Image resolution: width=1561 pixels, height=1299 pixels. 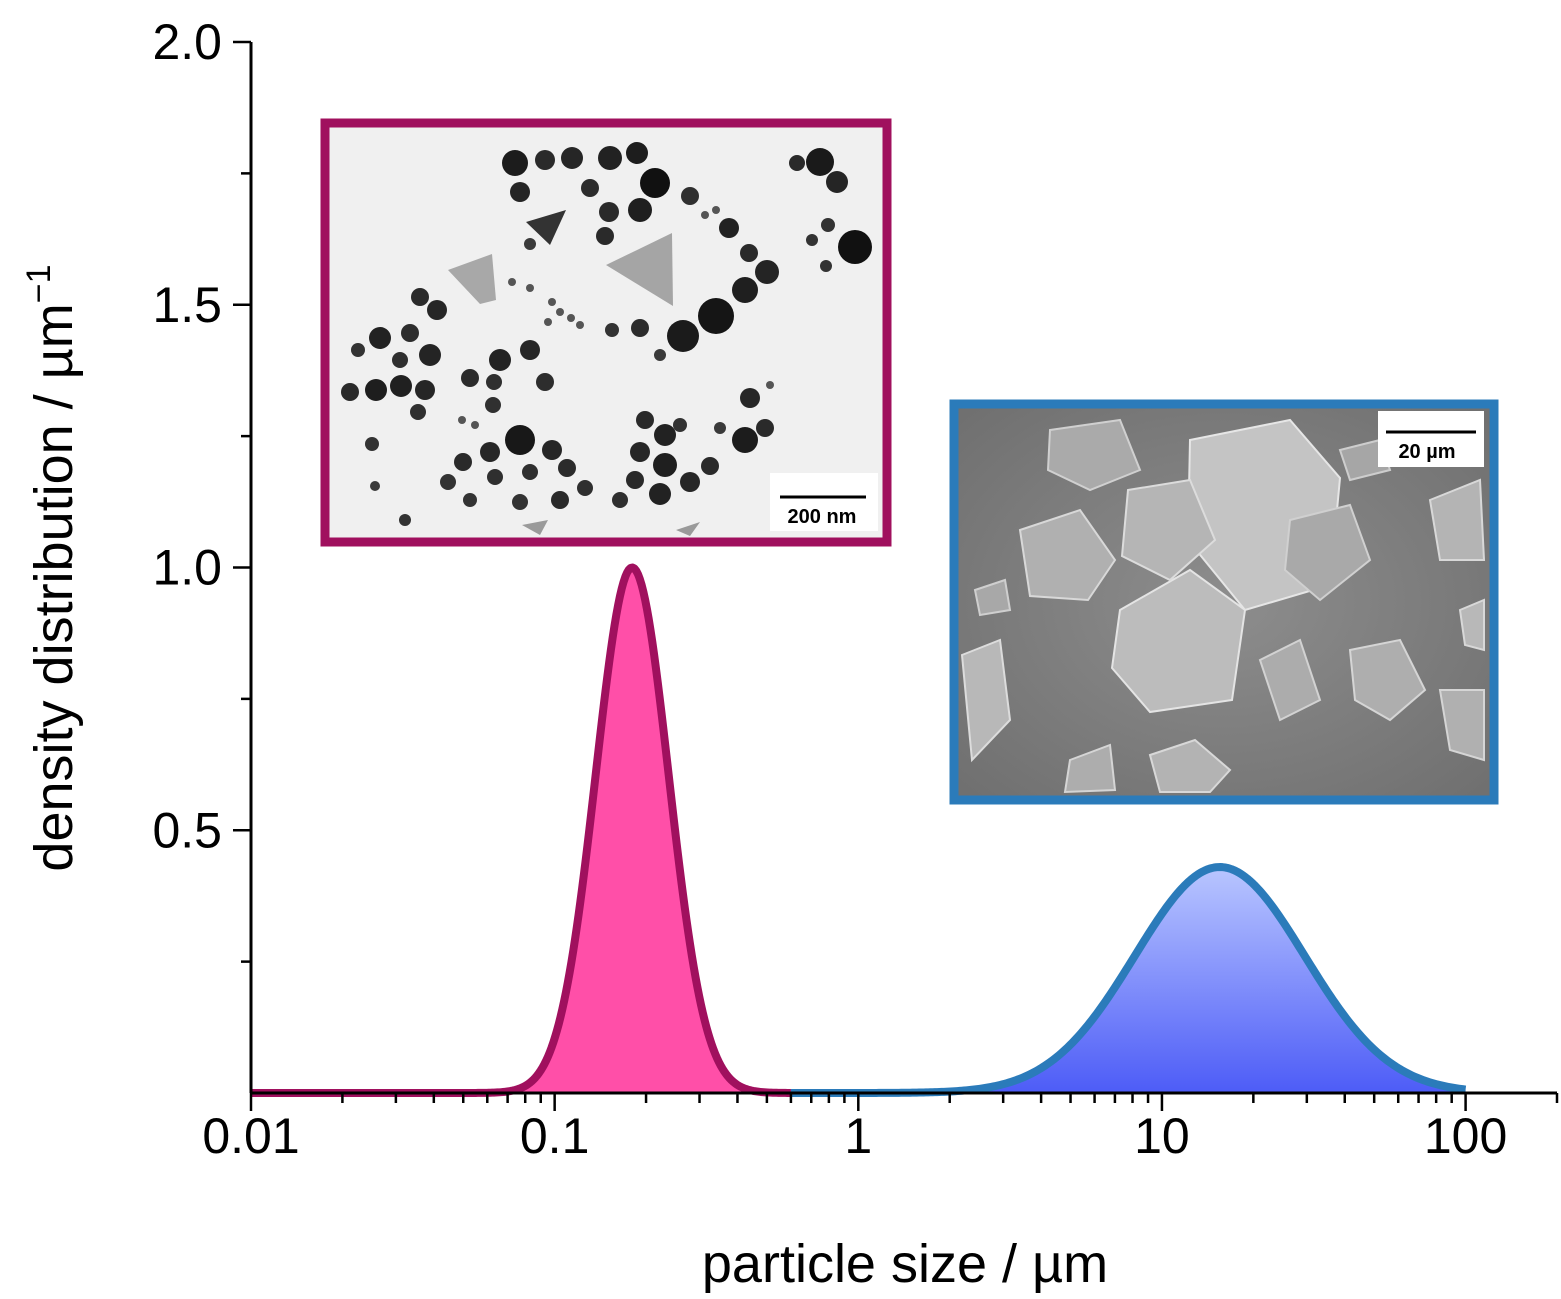 I want to click on series-1-line, so click(x=521, y=830).